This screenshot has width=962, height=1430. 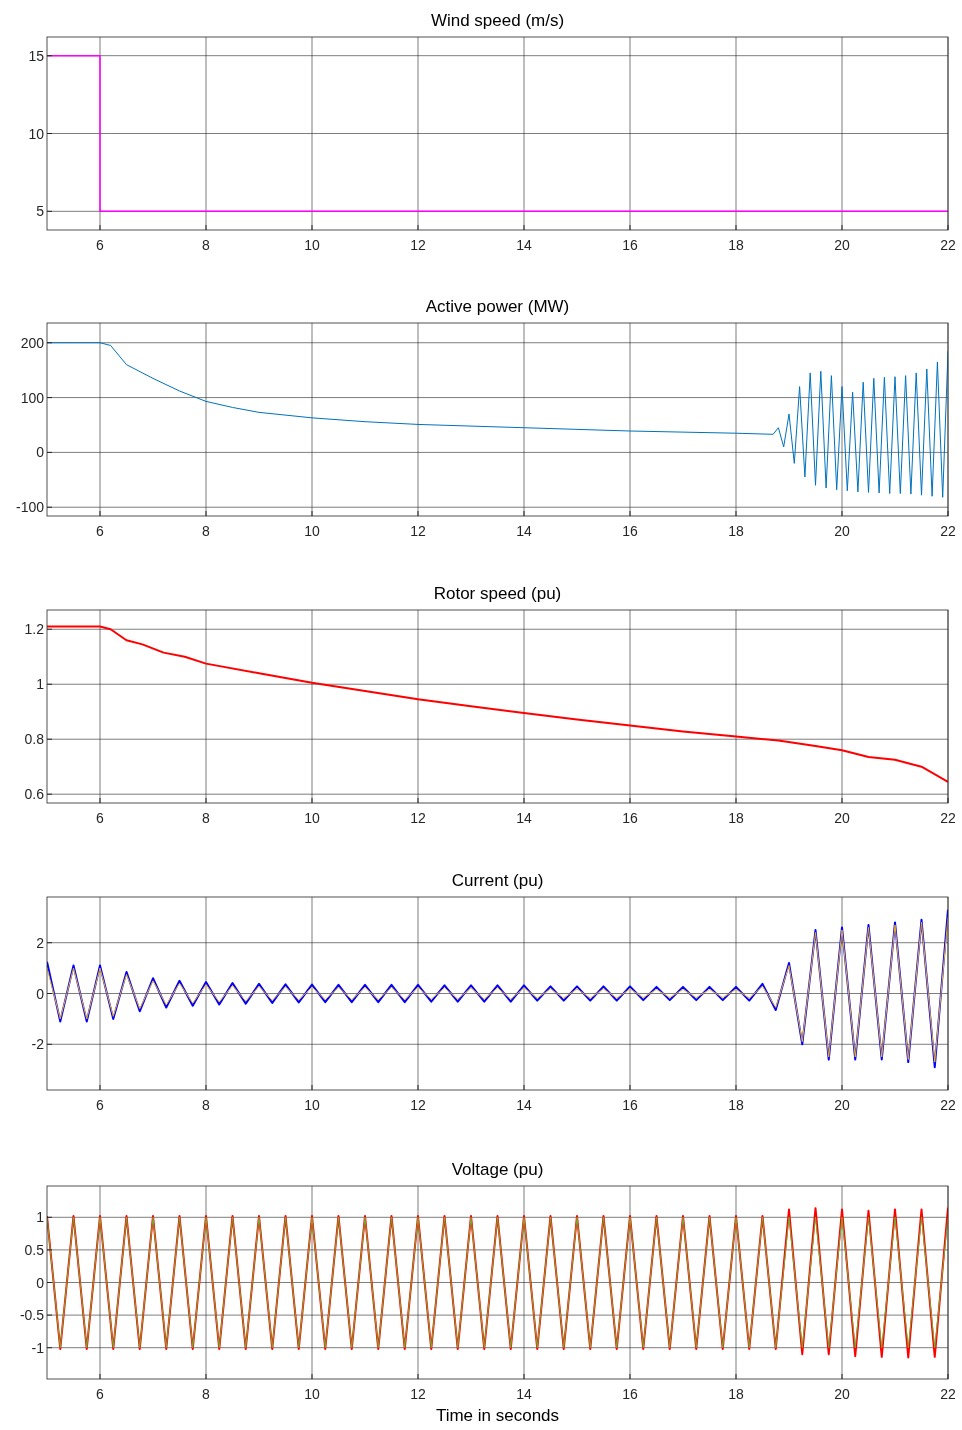 What do you see at coordinates (30, 507) in the screenshot?
I see `y-tick-label: -100` at bounding box center [30, 507].